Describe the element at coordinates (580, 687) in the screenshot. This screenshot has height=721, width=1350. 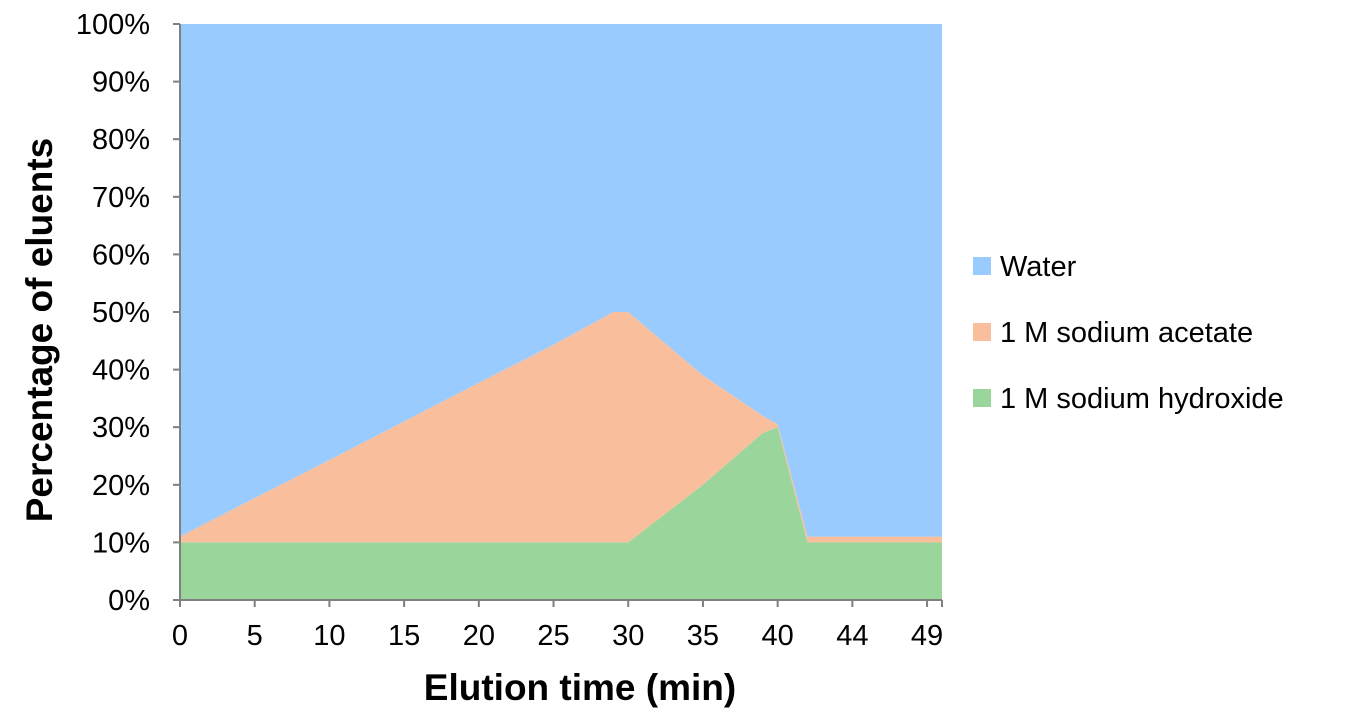
I see `x-axis-title: Elution time (min)` at that location.